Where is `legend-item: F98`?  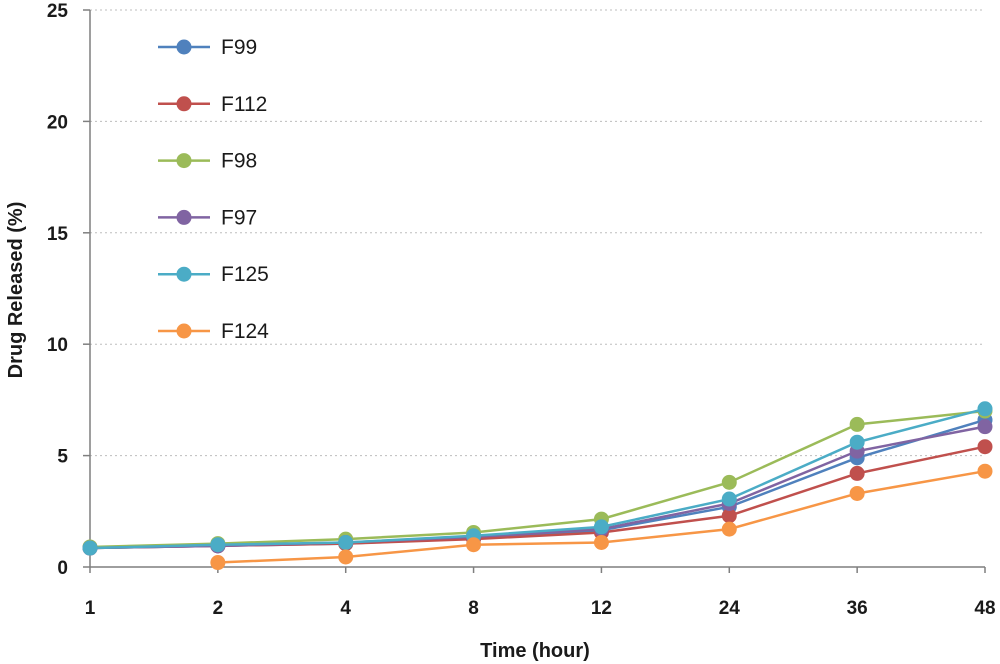 legend-item: F98 is located at coordinates (207, 161).